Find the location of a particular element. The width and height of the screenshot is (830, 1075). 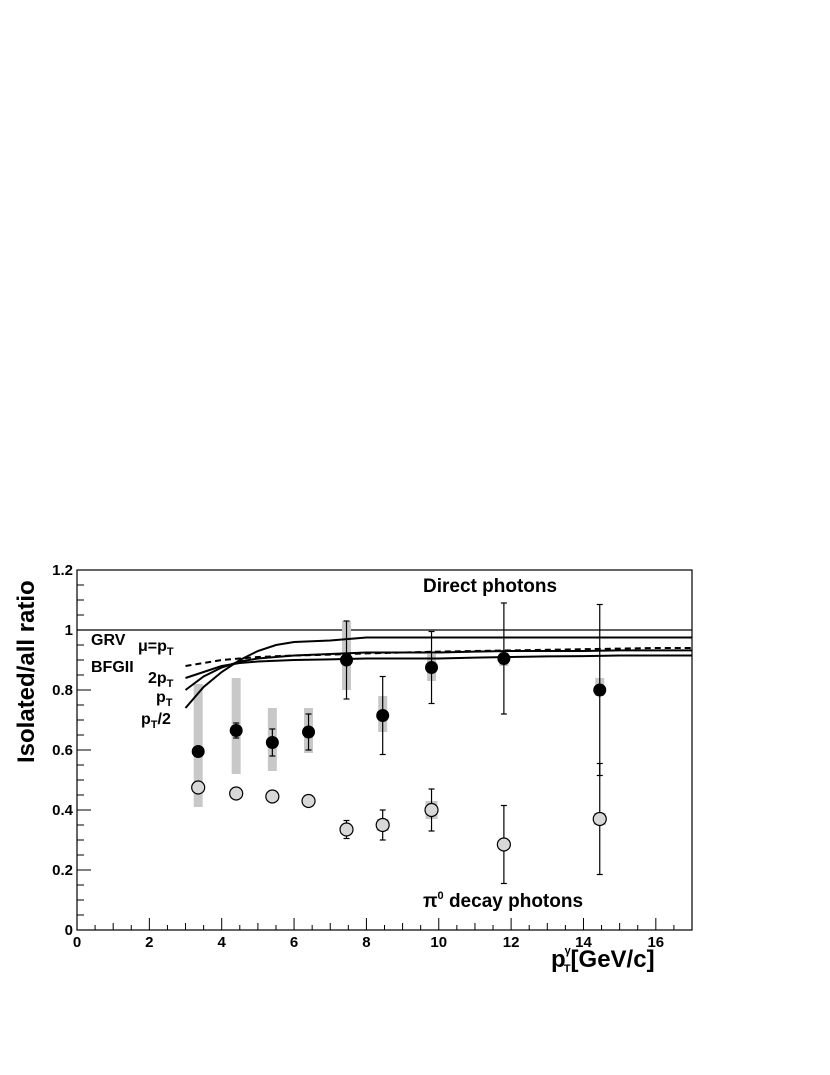

mu-scale-label: μ=pT is located at coordinates (156, 648).